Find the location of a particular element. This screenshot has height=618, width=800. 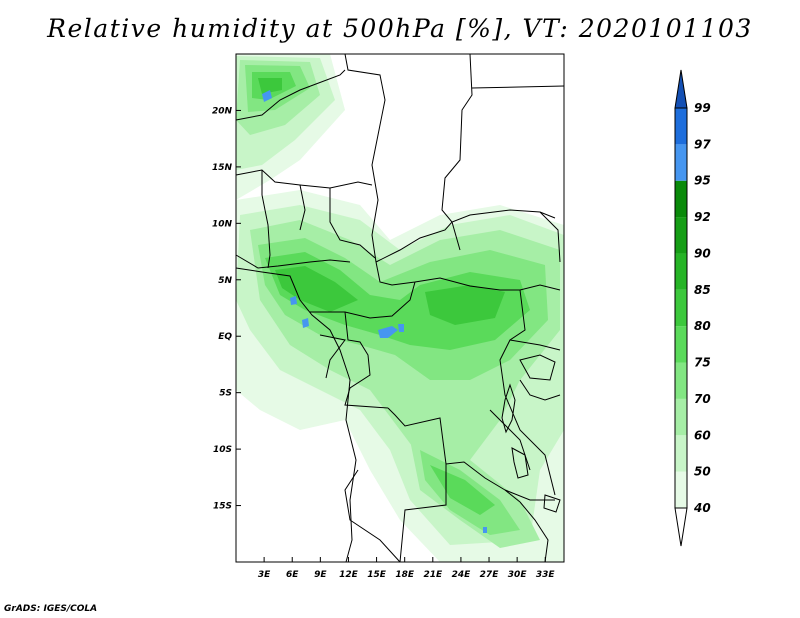

grads-credit: GrADS: IGES/COLA is located at coordinates (51, 609).